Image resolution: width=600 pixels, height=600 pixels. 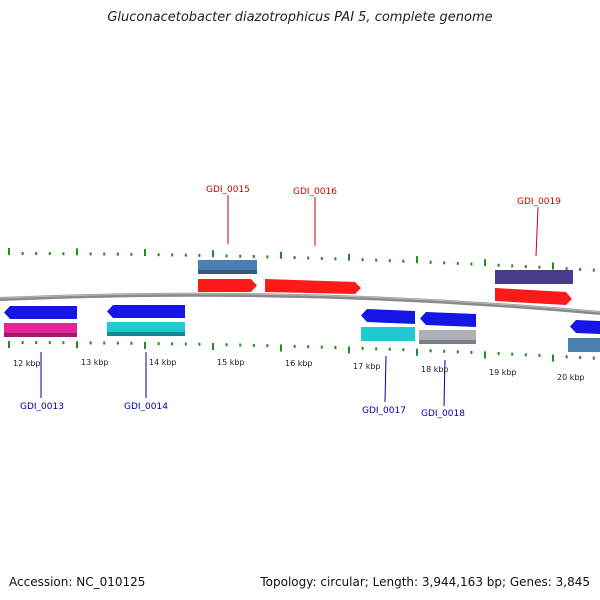 What do you see at coordinates (301, 260) in the screenshot?
I see `top-scale-ticks` at bounding box center [301, 260].